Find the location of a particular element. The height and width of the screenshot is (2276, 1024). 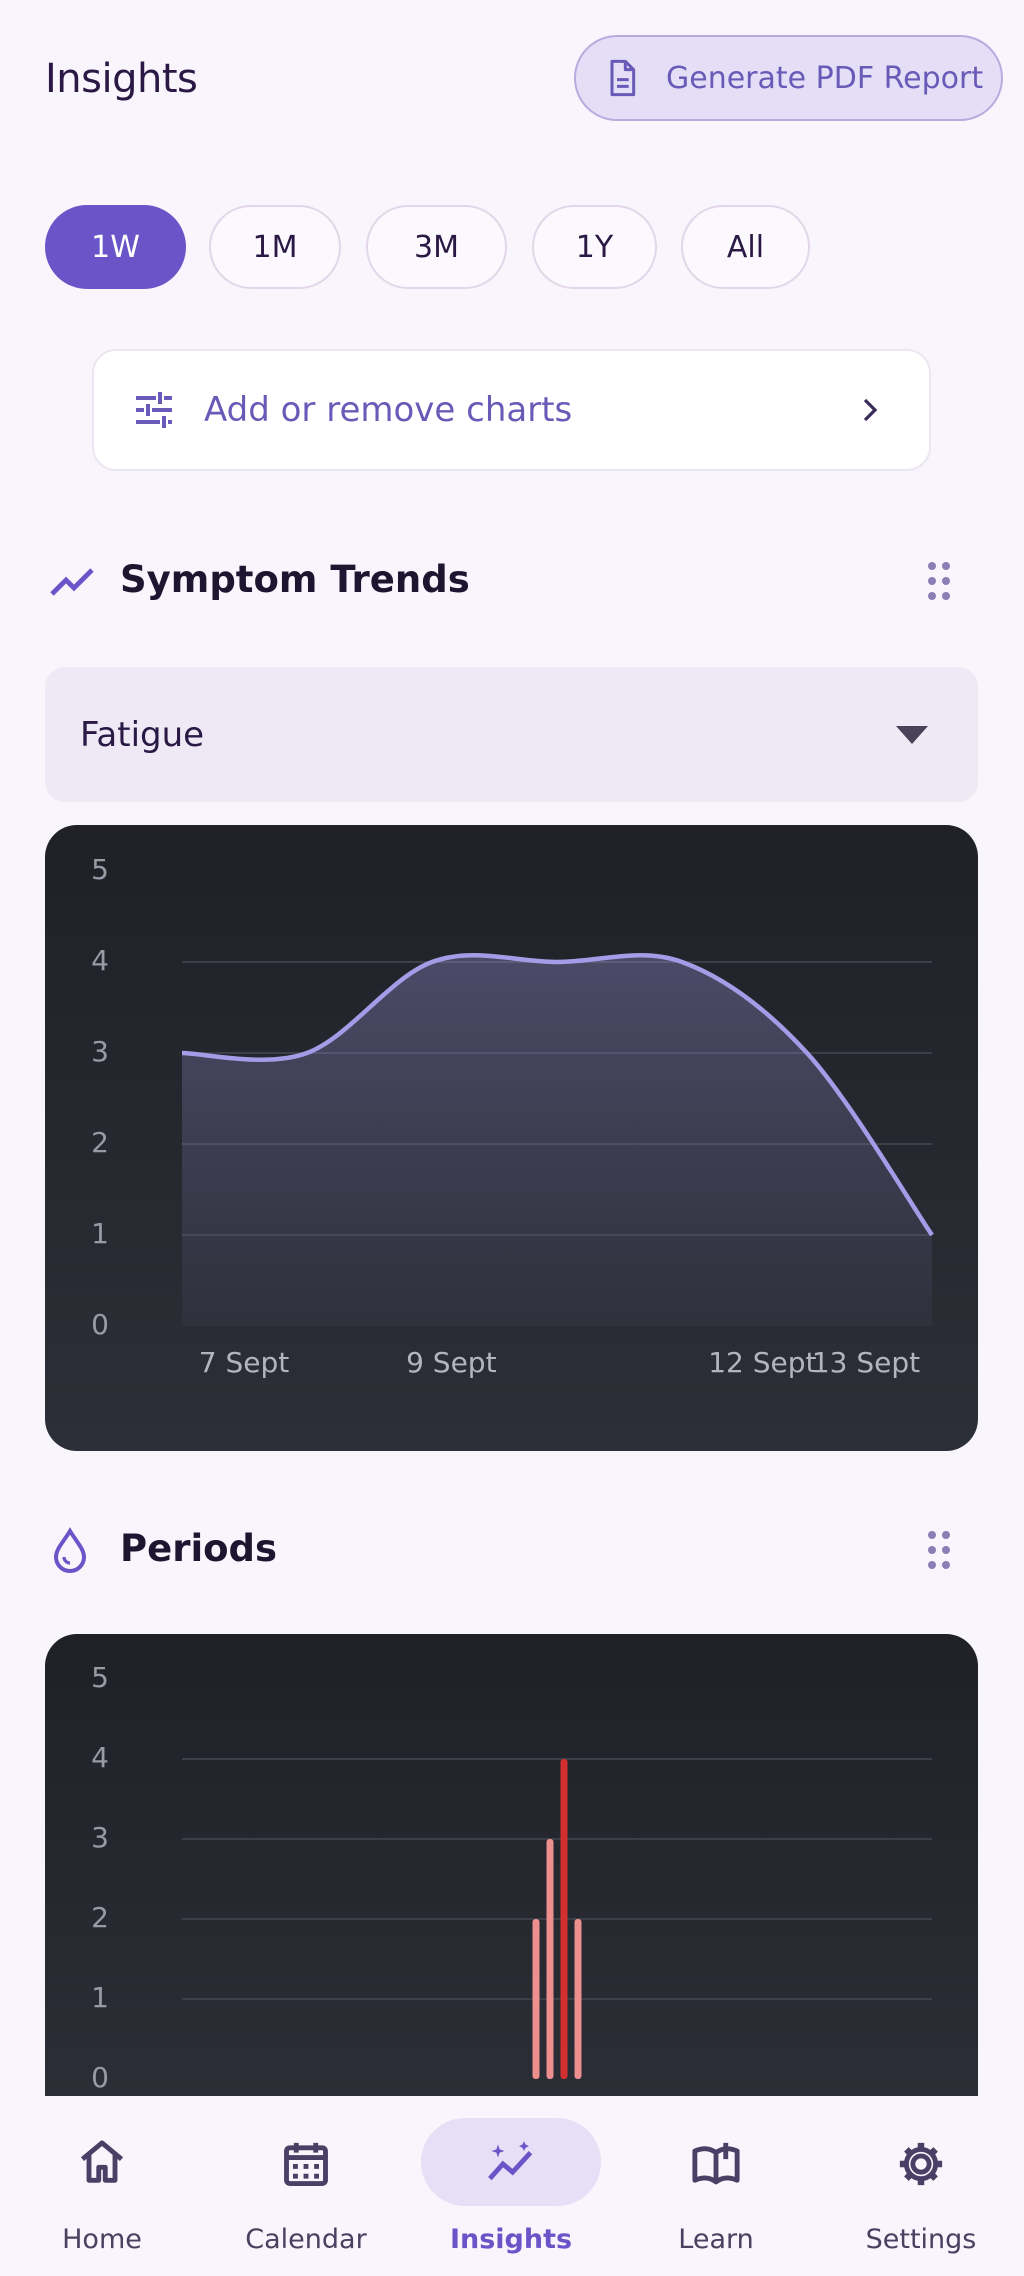

pdf-label: Generate PDF Report is located at coordinates (825, 78).